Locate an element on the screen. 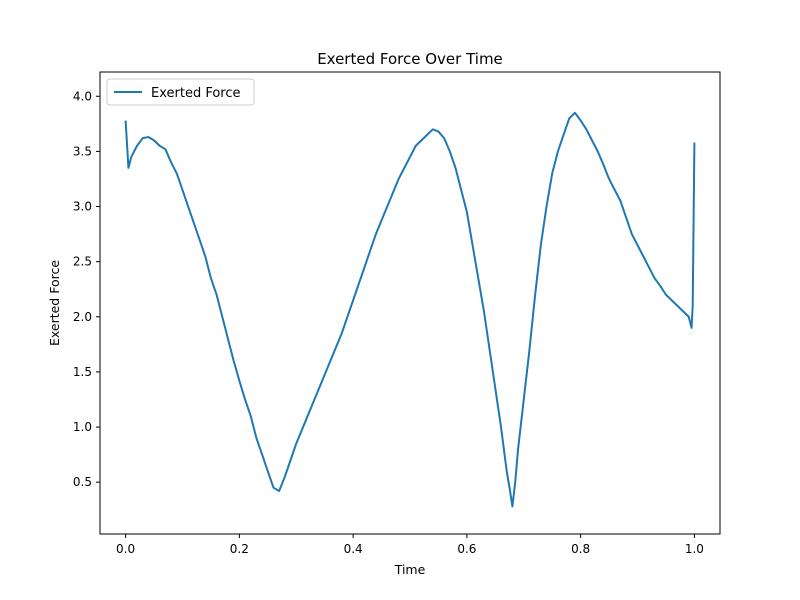 This screenshot has height=600, width=800. x-tick-label: 1.0 is located at coordinates (694, 549).